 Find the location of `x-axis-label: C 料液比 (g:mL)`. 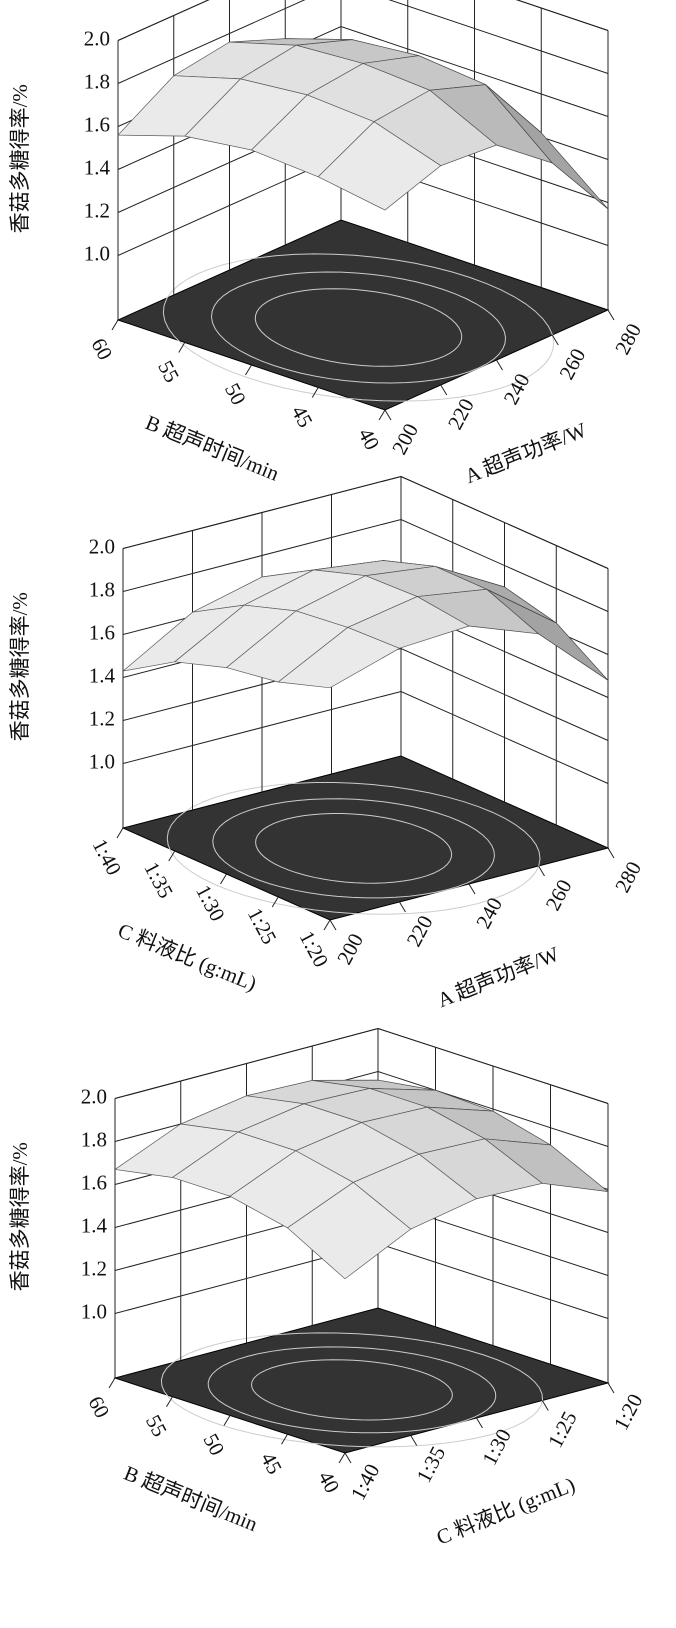

x-axis-label: C 料液比 (g:mL) is located at coordinates (187, 956).